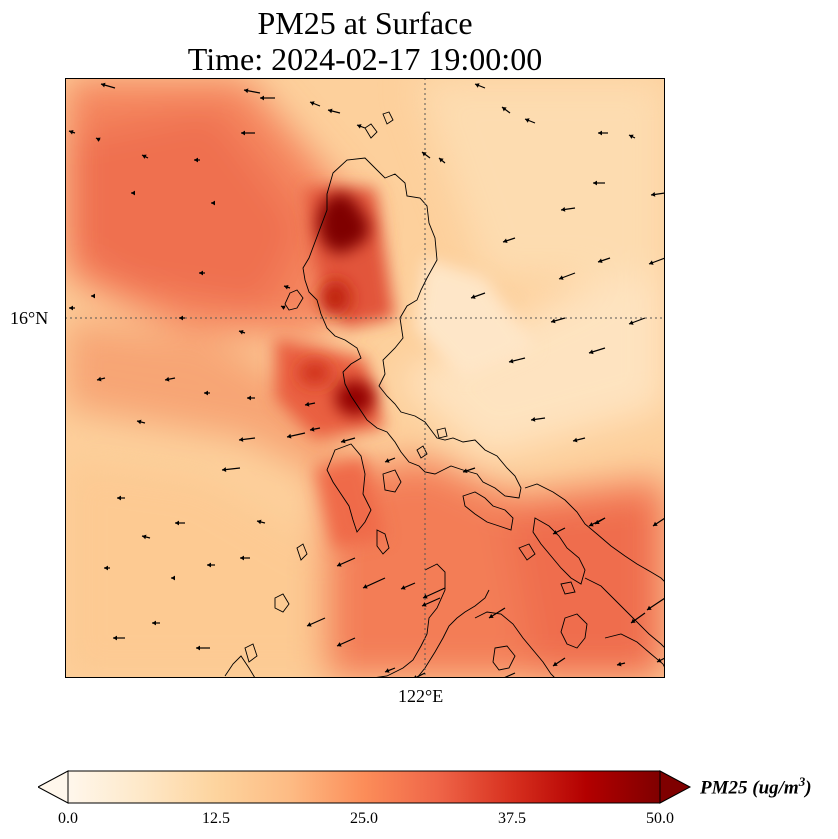 The width and height of the screenshot is (838, 839). I want to click on colorbar-extend-max, so click(675, 787).